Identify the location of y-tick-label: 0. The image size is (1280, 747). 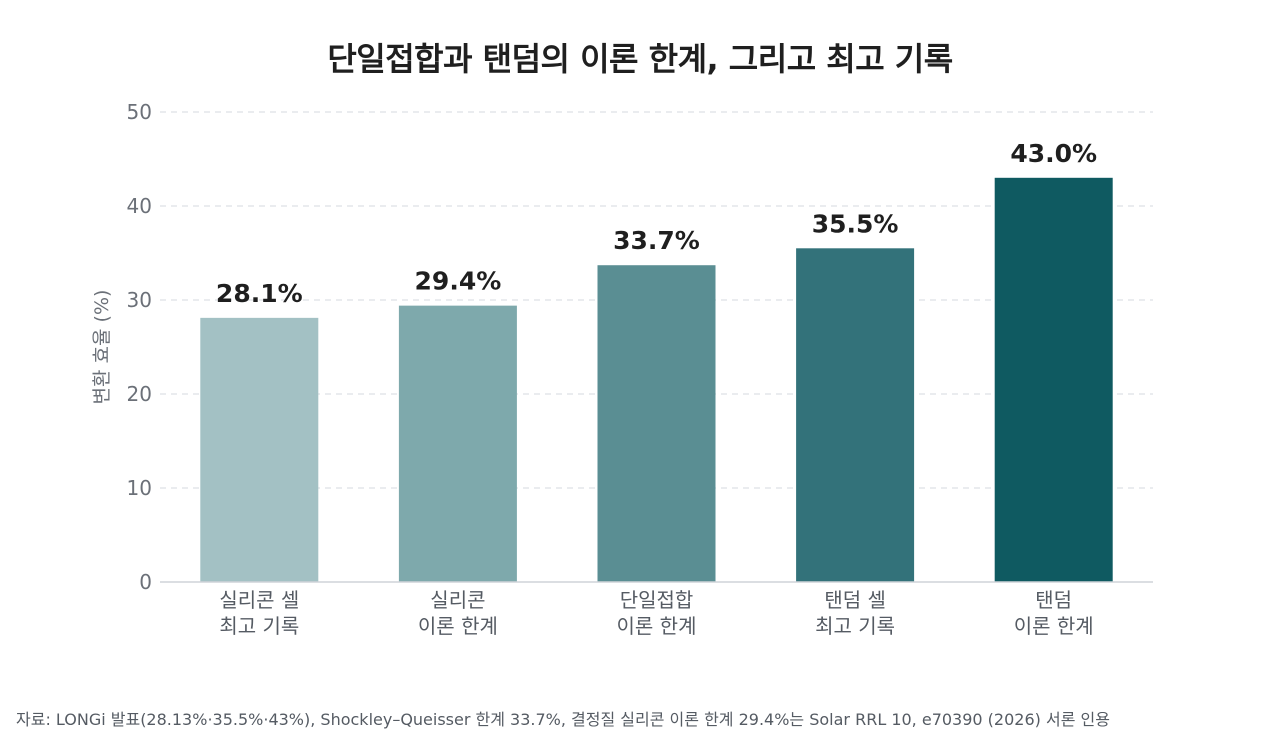
(145, 582).